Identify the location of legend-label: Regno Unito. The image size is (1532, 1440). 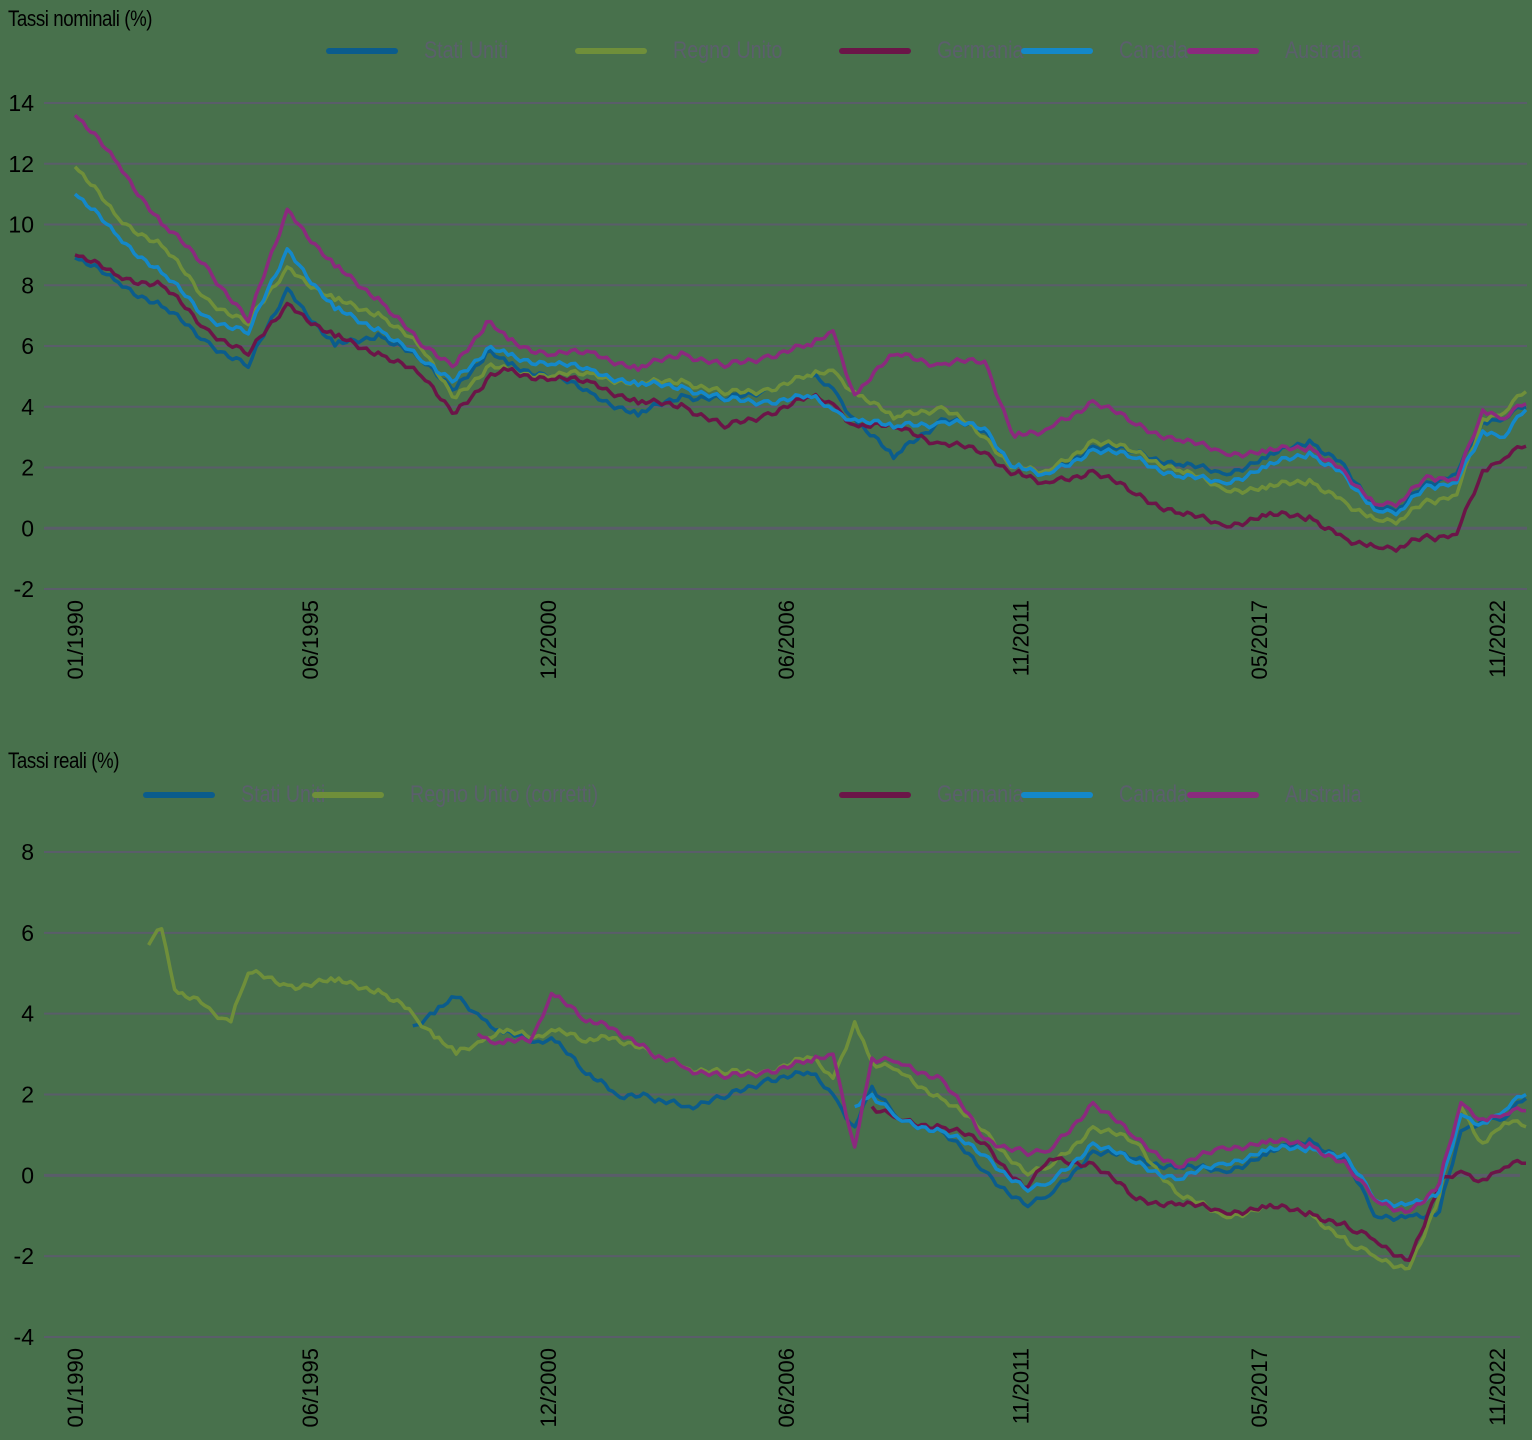
(728, 50).